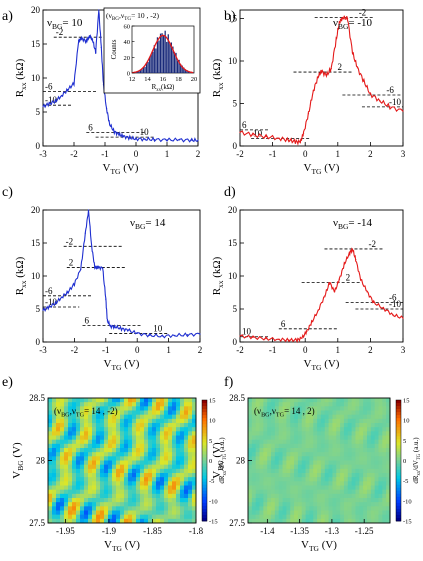 The image size is (423, 561). I want to click on x-tick-label: -1.3, so click(332, 531).